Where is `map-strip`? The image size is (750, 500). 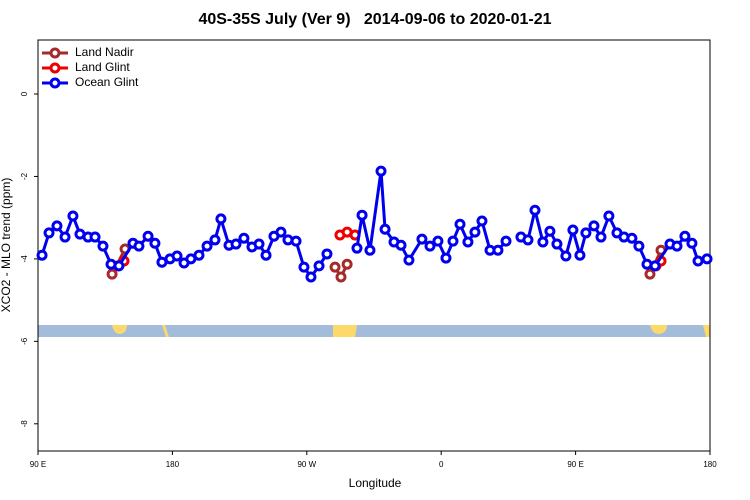 map-strip is located at coordinates (374, 331).